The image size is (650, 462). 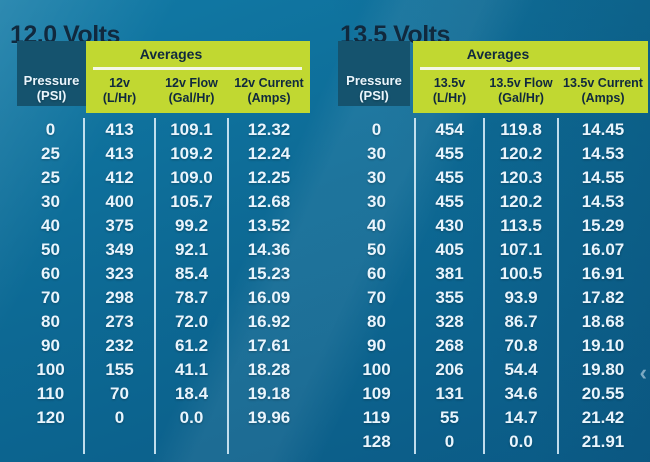 What do you see at coordinates (119, 225) in the screenshot?
I see `table-cell: 375` at bounding box center [119, 225].